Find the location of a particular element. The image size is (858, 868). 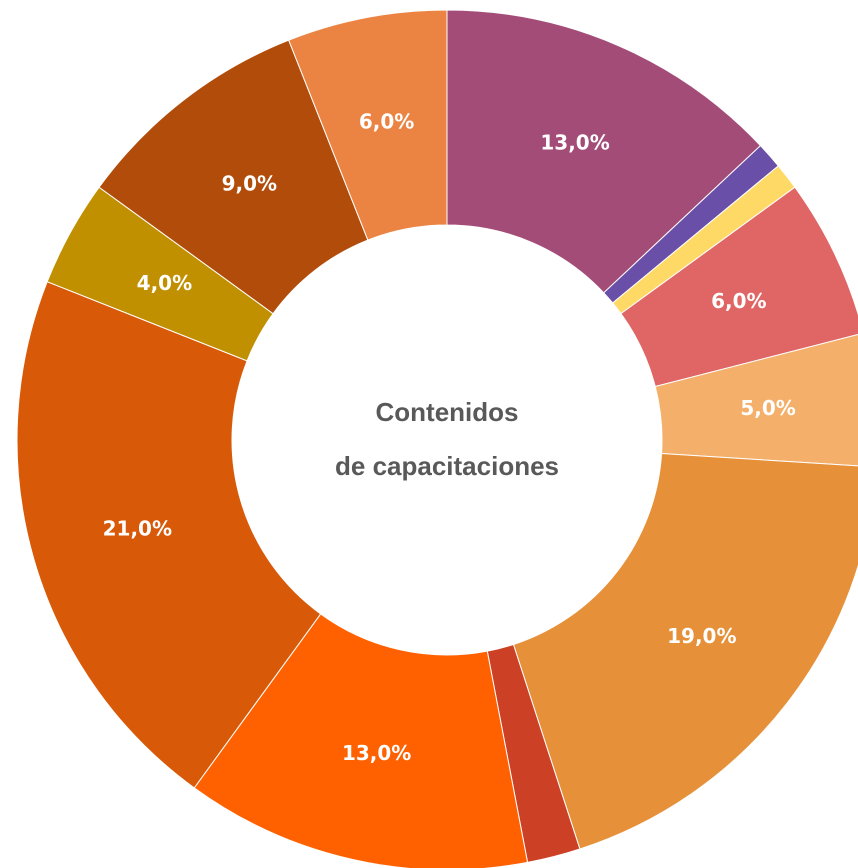

center-label: de capacitaciones is located at coordinates (447, 466).